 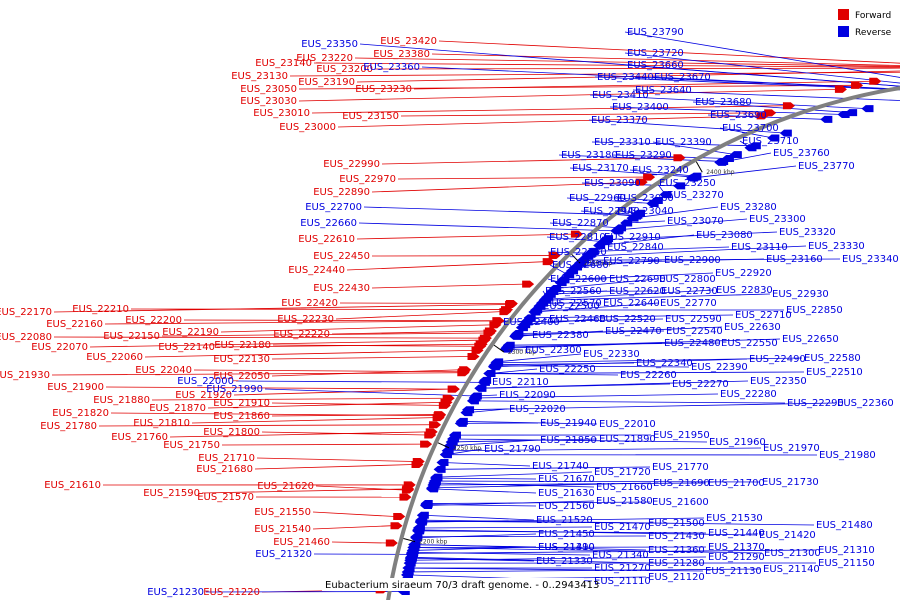 What do you see at coordinates (453, 584) in the screenshot?
I see `caption-background` at bounding box center [453, 584].